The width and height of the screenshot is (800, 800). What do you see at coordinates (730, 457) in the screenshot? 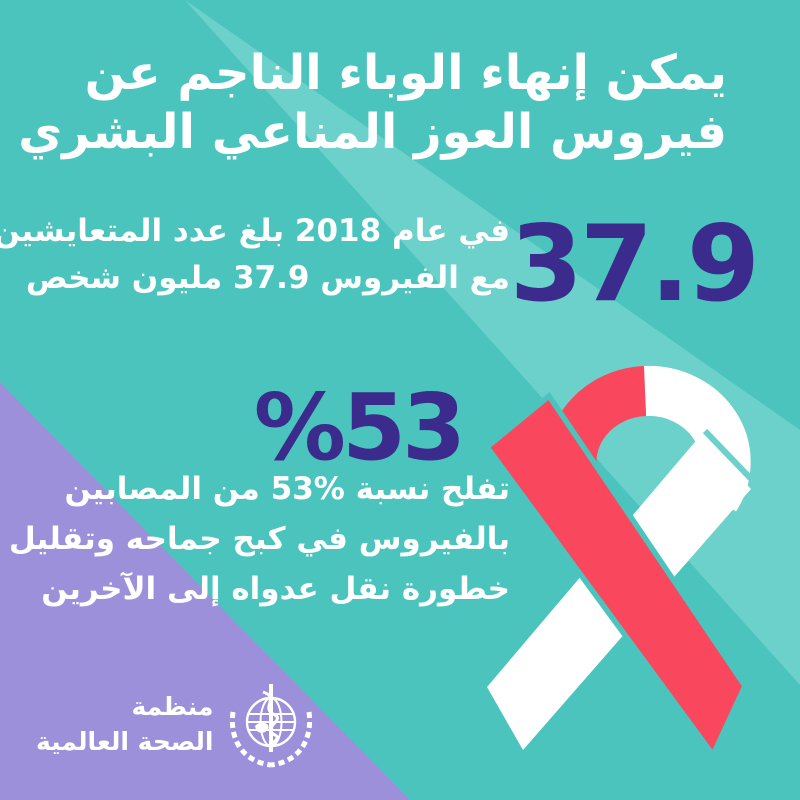
I see `ribbon-fold-gap` at bounding box center [730, 457].